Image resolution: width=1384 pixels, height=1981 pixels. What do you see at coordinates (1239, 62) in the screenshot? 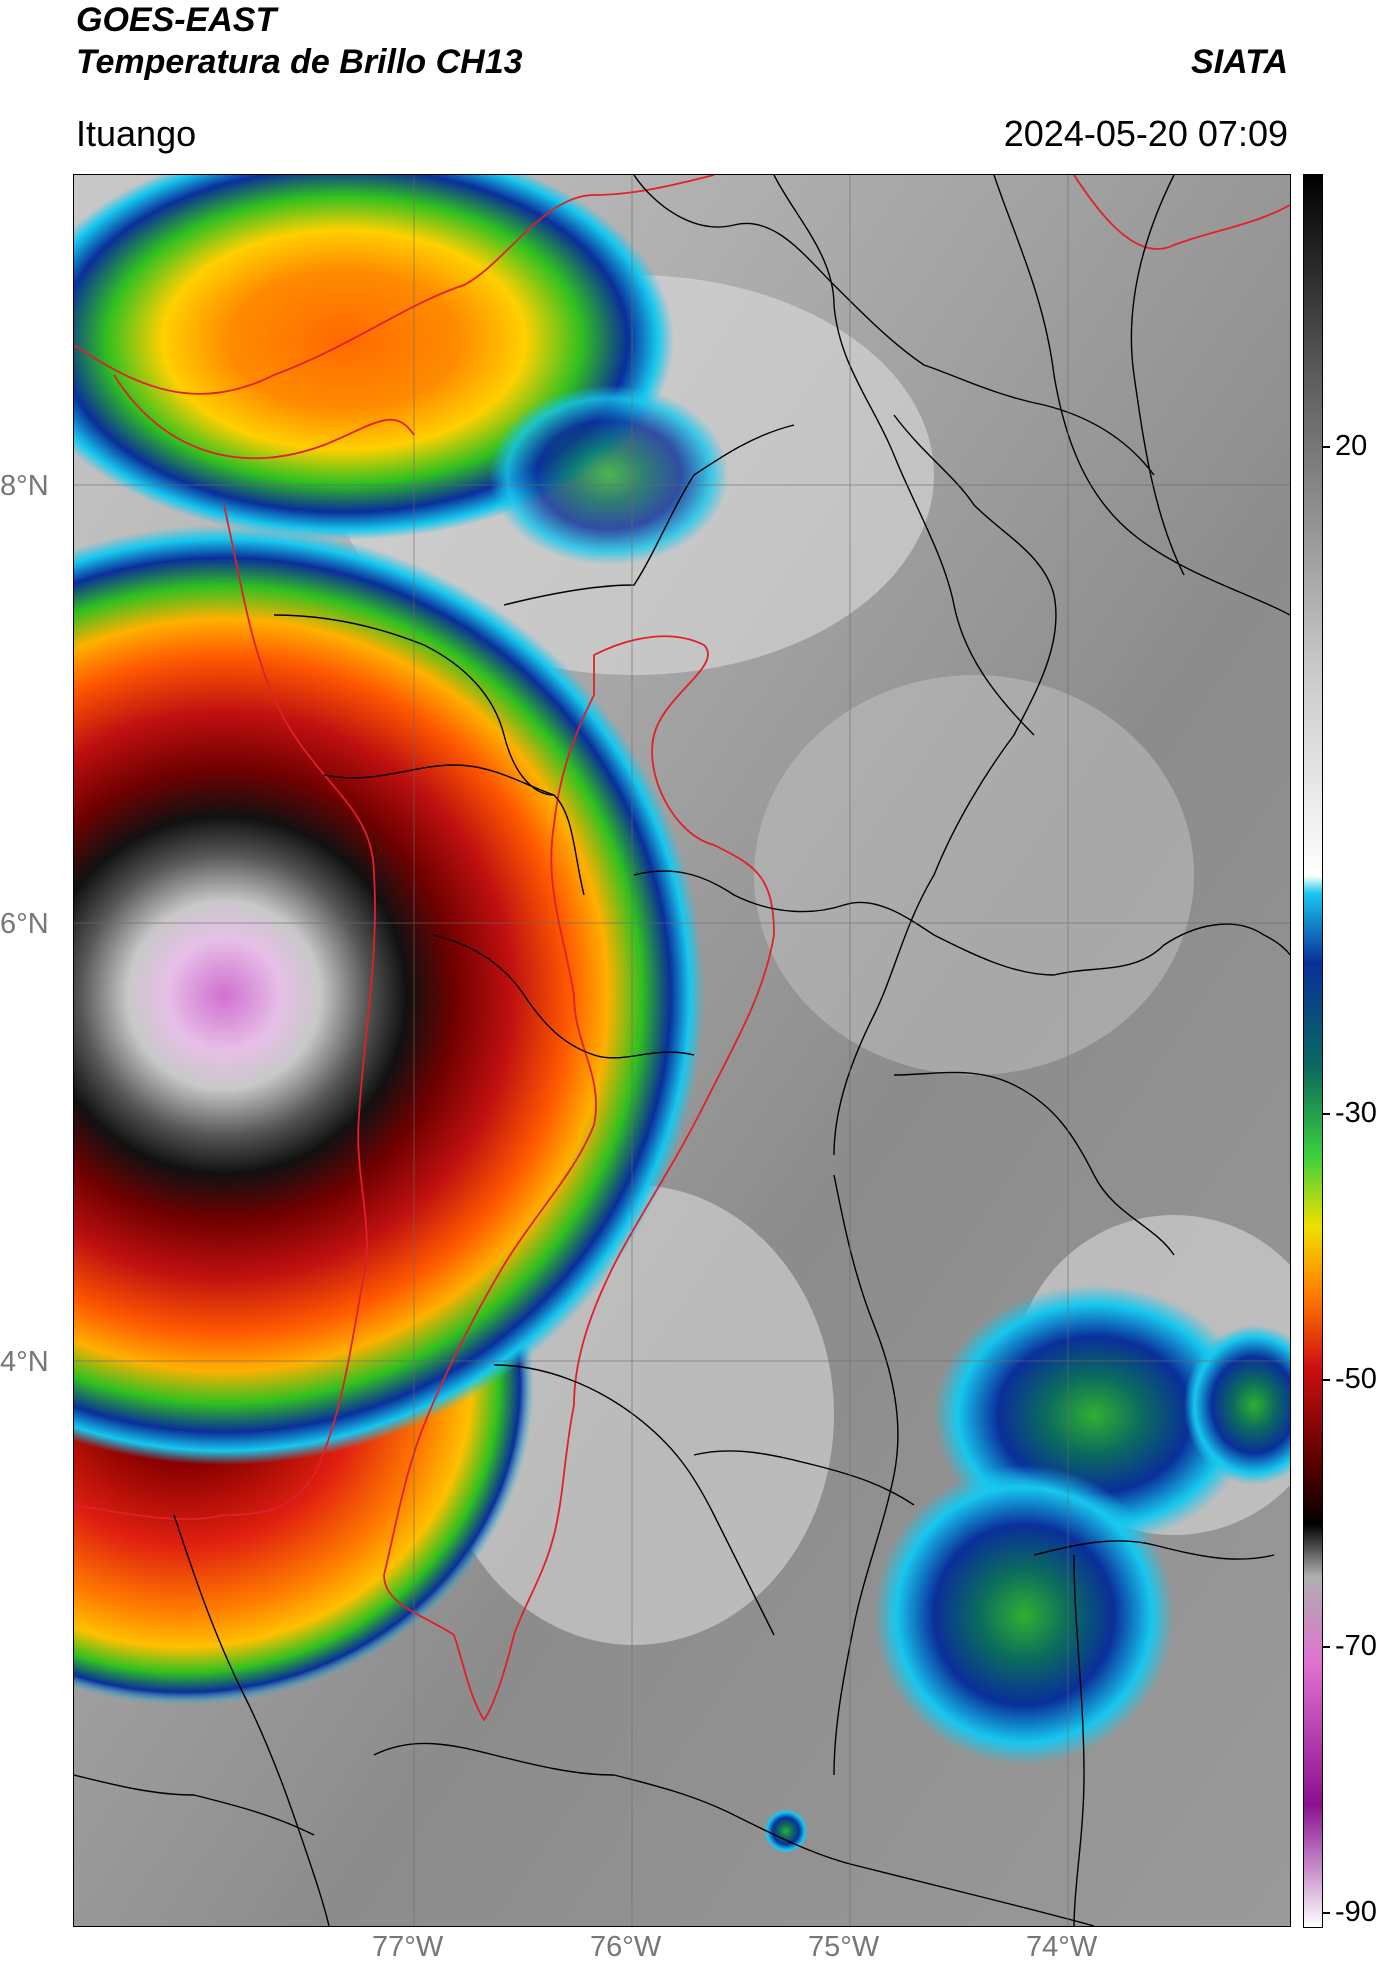
I see `org-label: SIATA` at bounding box center [1239, 62].